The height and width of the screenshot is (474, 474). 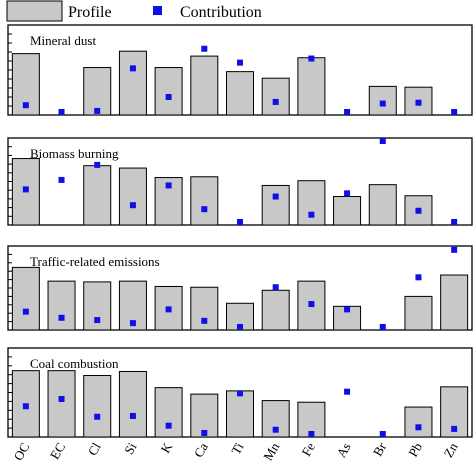 I want to click on legend: Profile Contribution, so click(x=134, y=11).